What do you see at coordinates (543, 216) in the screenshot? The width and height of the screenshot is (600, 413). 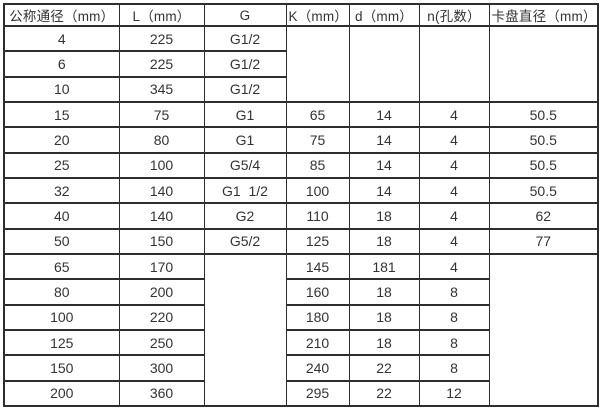 I see `cell-chuck: 62` at bounding box center [543, 216].